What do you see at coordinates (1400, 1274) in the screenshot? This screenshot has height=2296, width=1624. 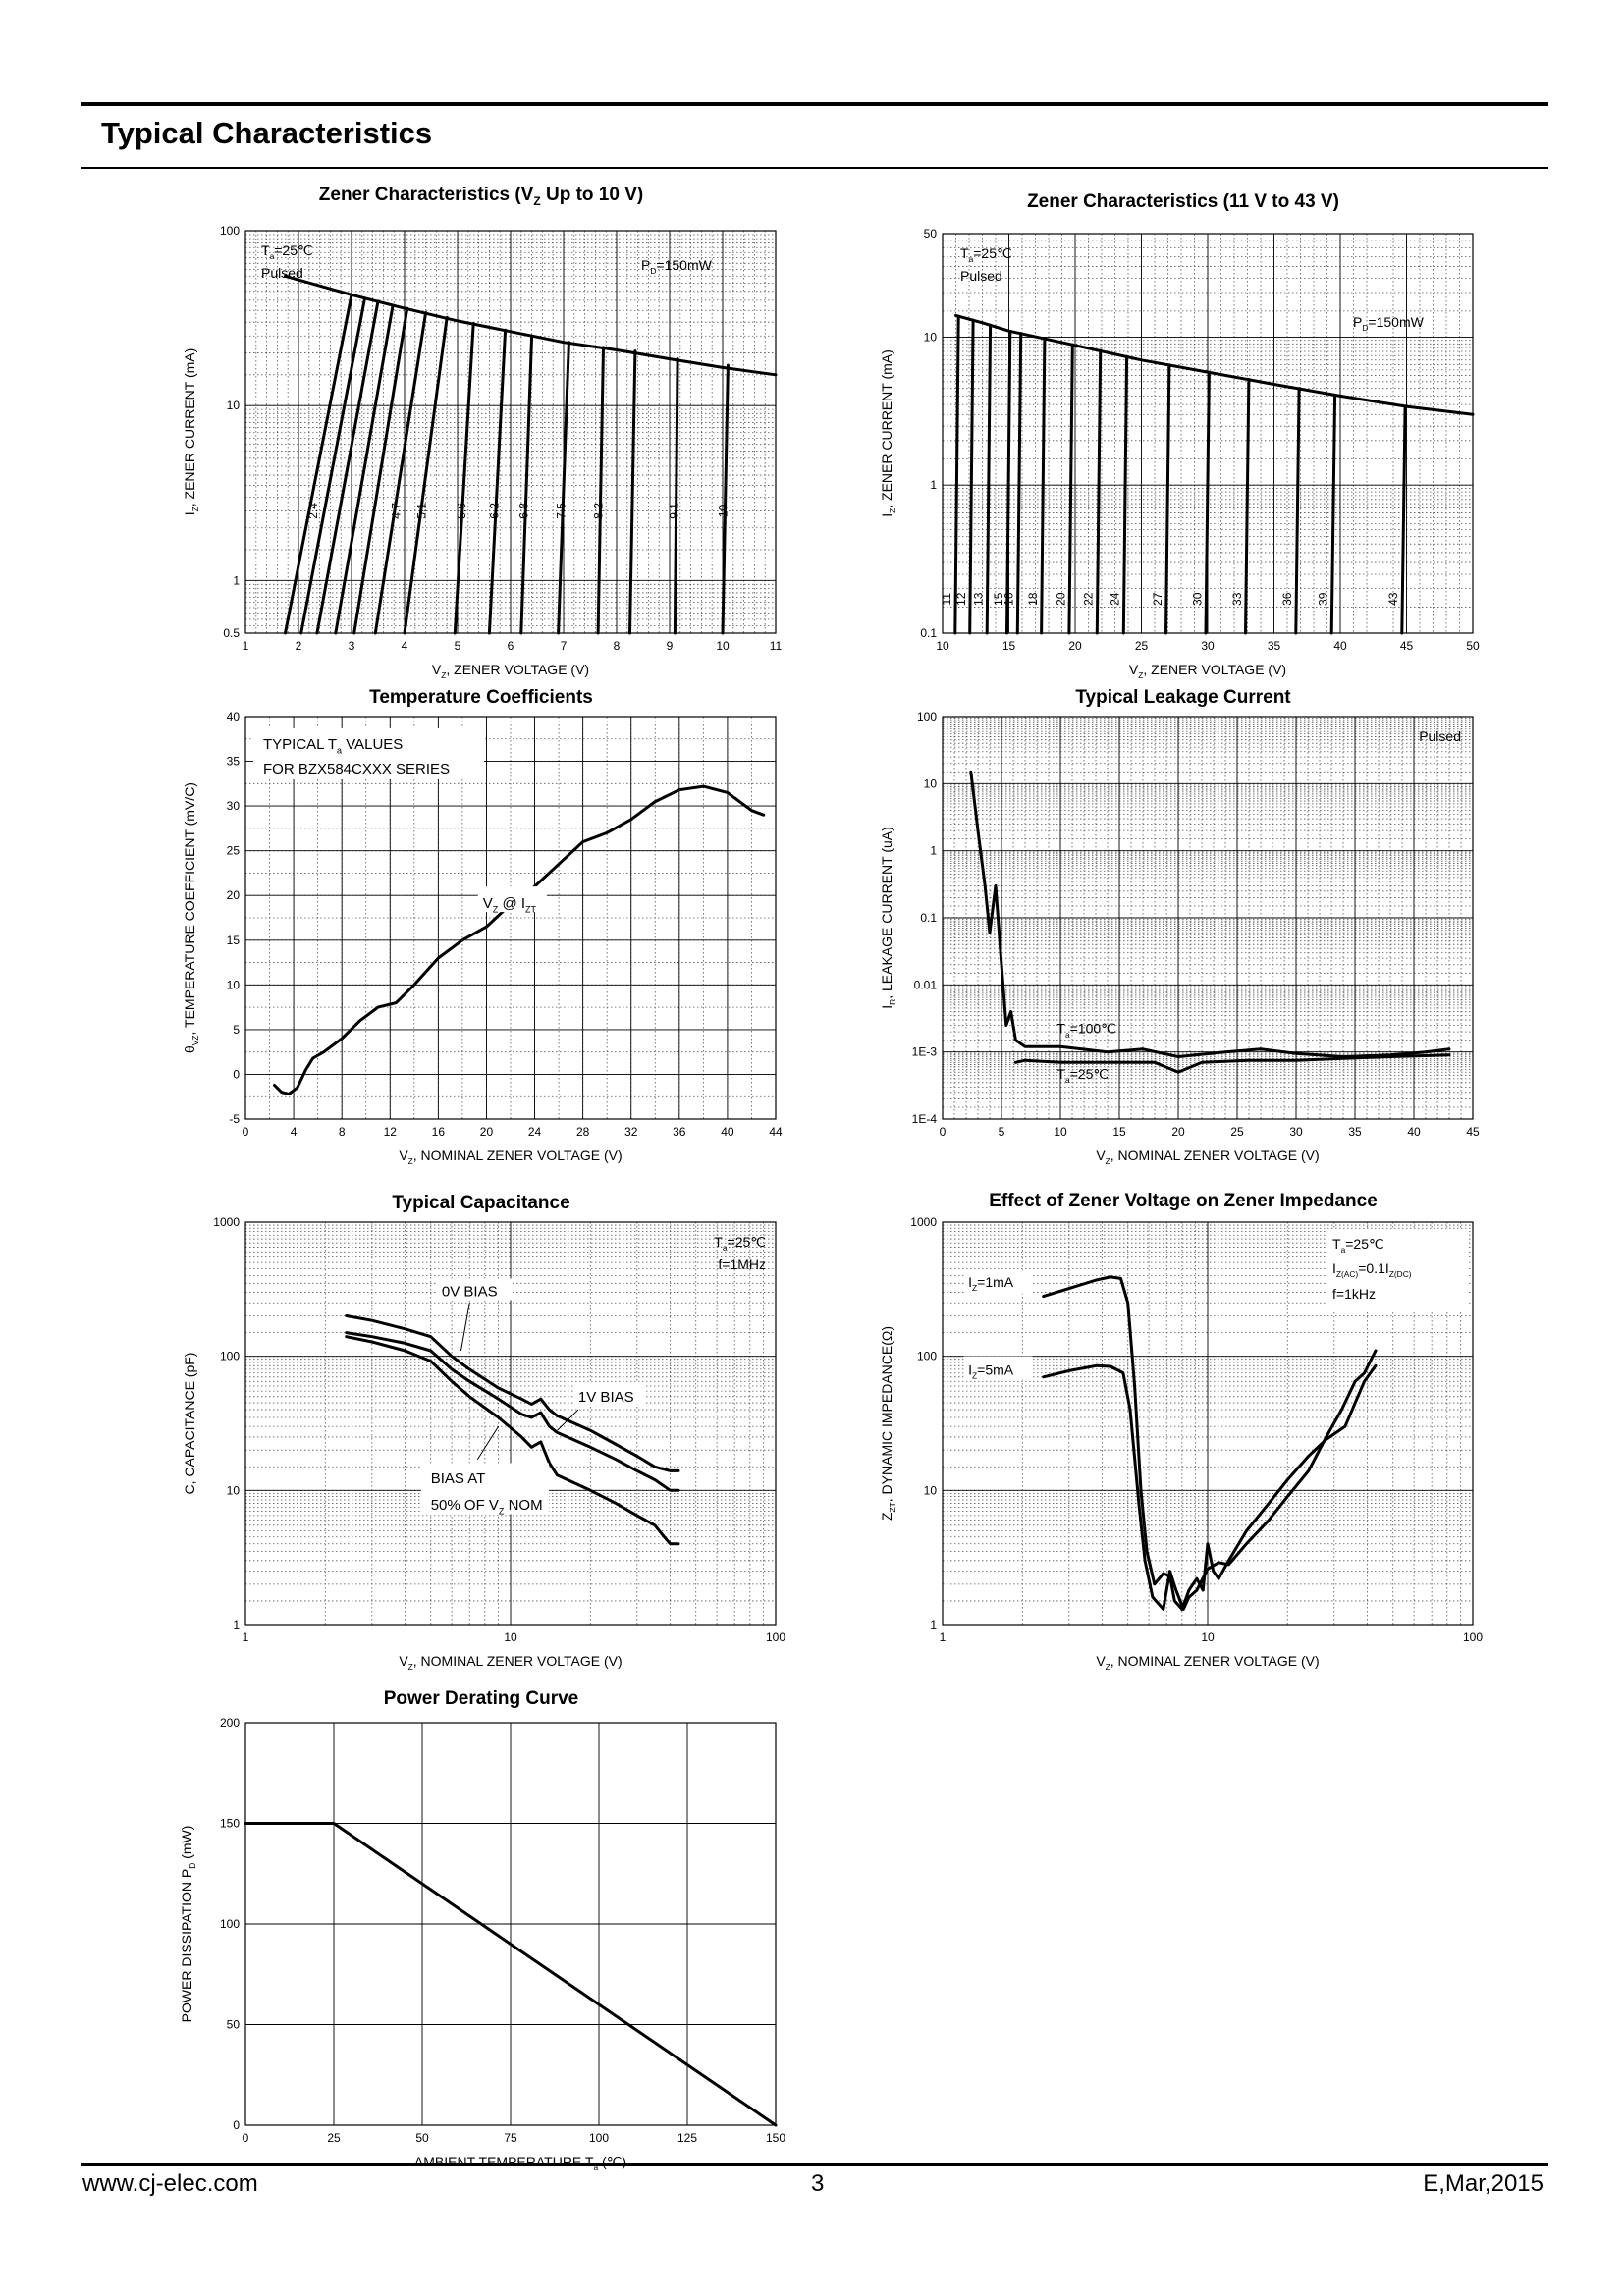 I see `current-ratio-annotation-part: Z(DC)` at bounding box center [1400, 1274].